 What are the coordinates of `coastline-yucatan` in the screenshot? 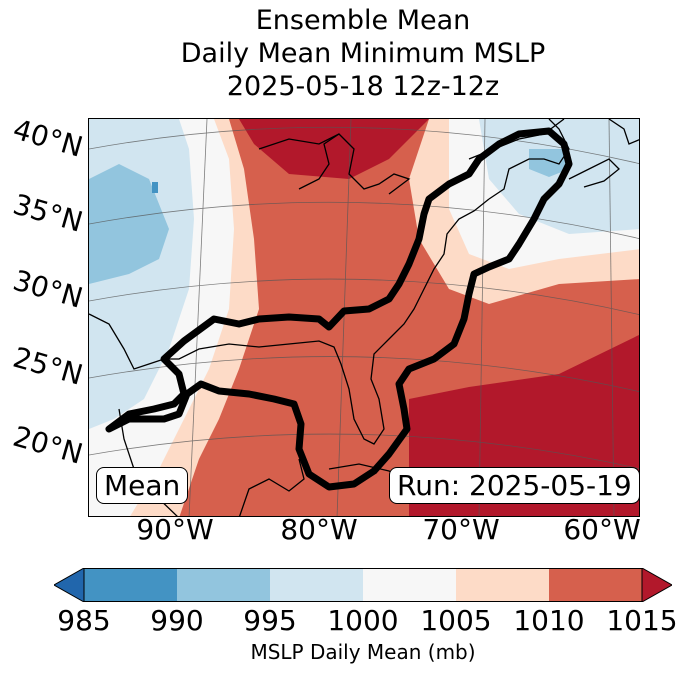 It's located at (272, 487).